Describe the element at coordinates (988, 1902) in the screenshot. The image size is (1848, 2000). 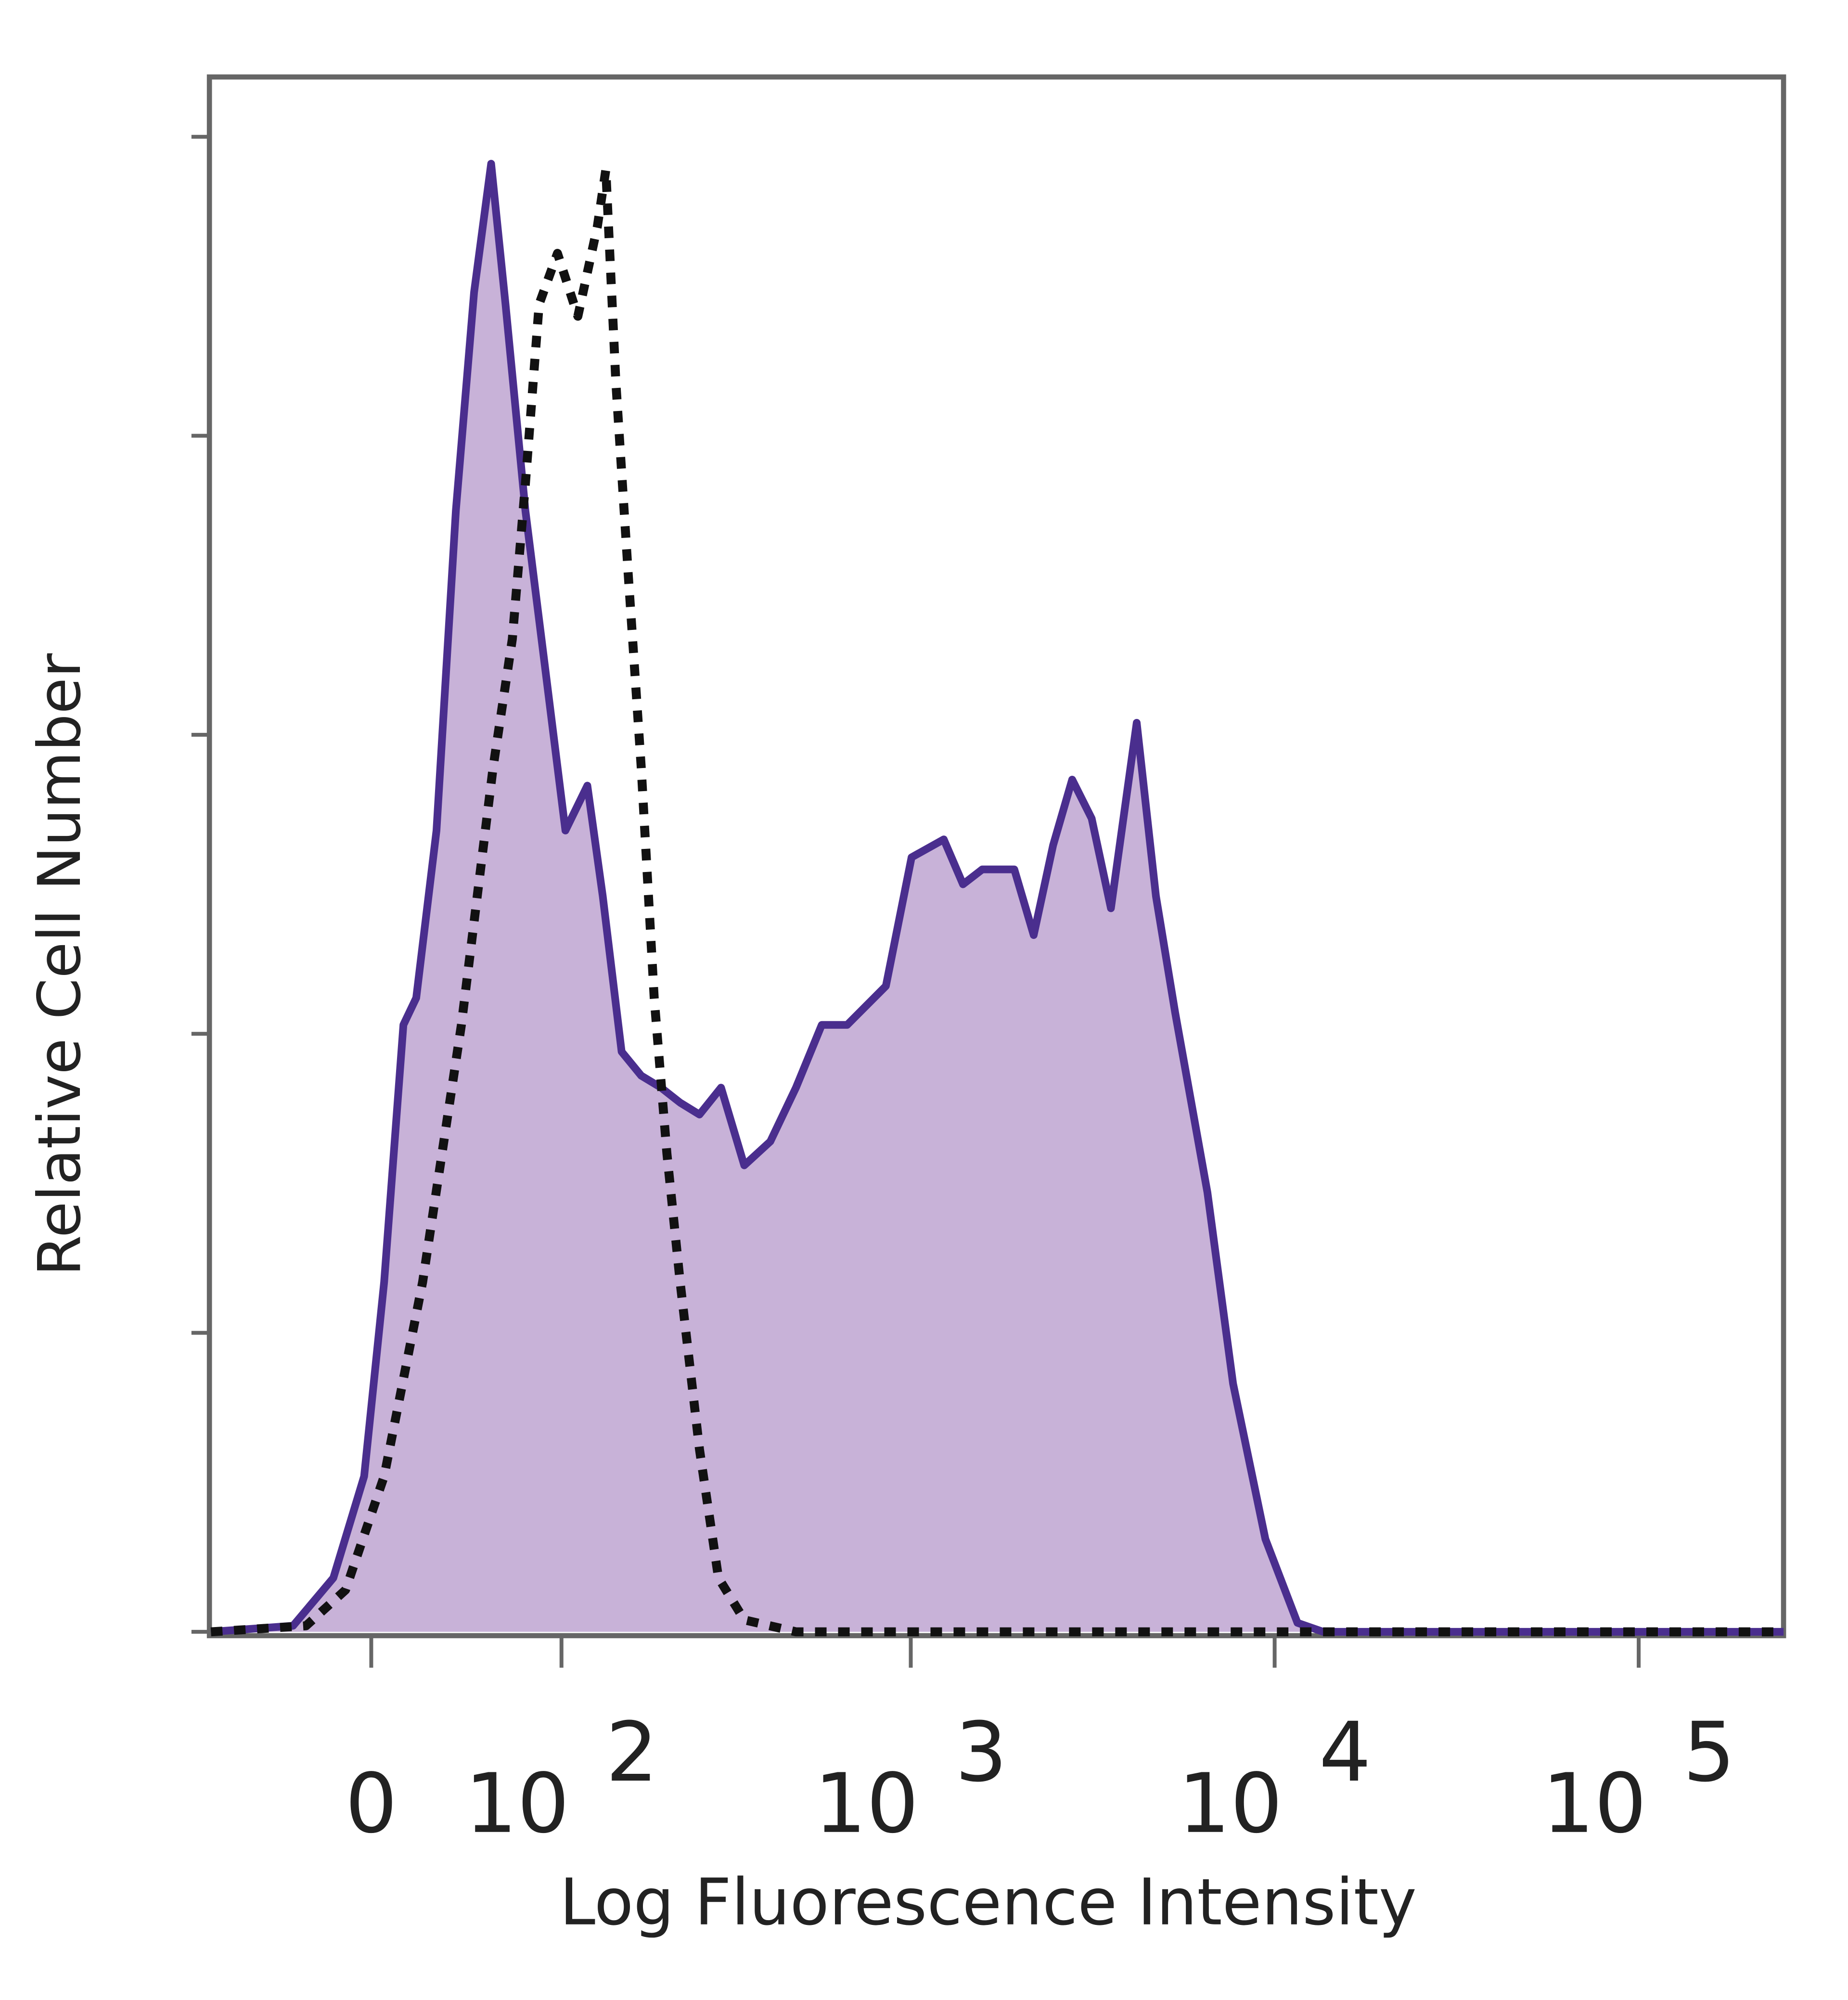
I see `x-axis-label: Log Fluorescence Intensity` at that location.